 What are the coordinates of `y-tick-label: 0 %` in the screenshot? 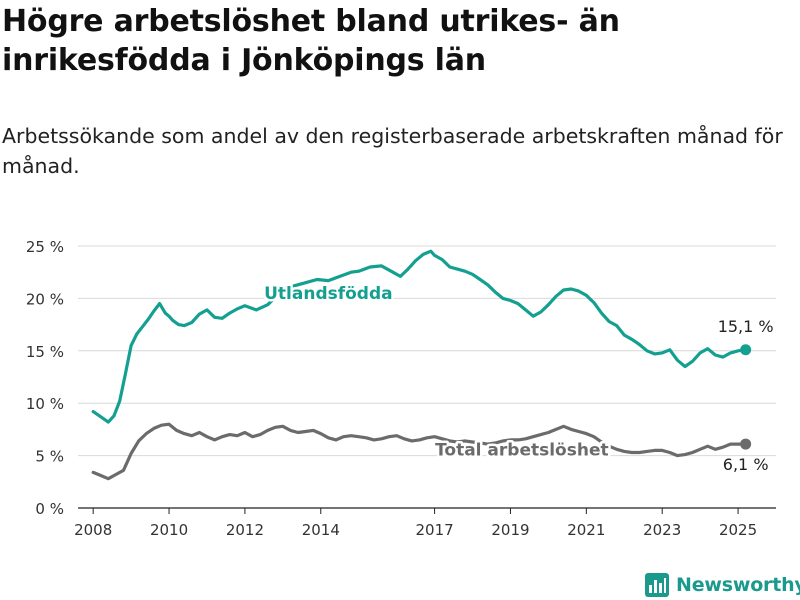 It's located at (49, 509).